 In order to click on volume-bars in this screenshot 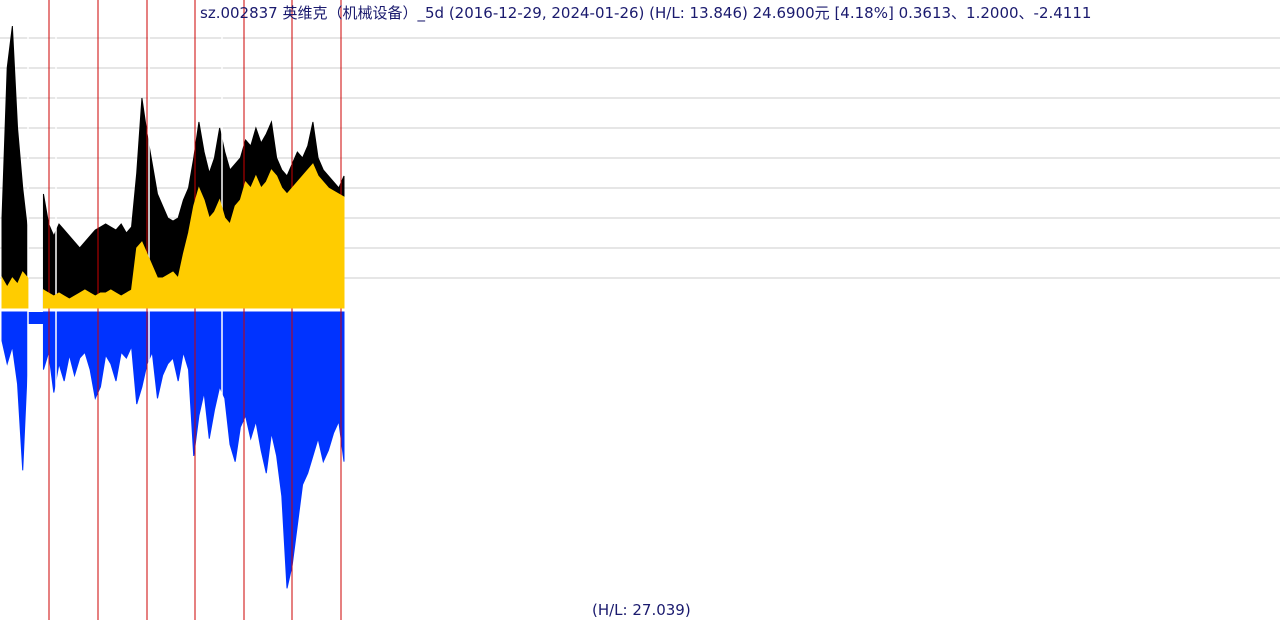, I will do `click(173, 450)`.